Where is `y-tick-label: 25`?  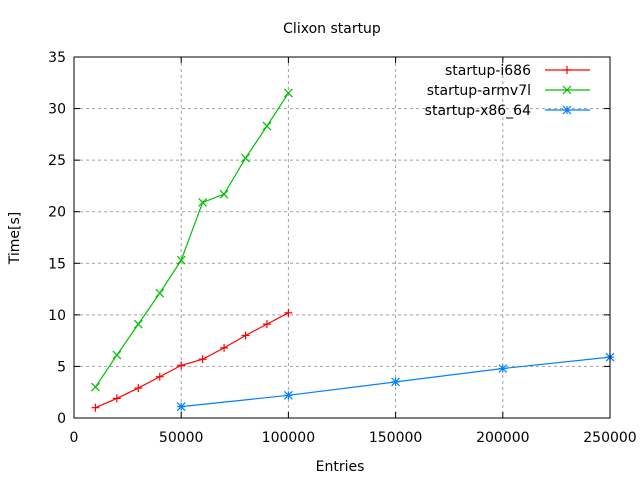 y-tick-label: 25 is located at coordinates (57, 161).